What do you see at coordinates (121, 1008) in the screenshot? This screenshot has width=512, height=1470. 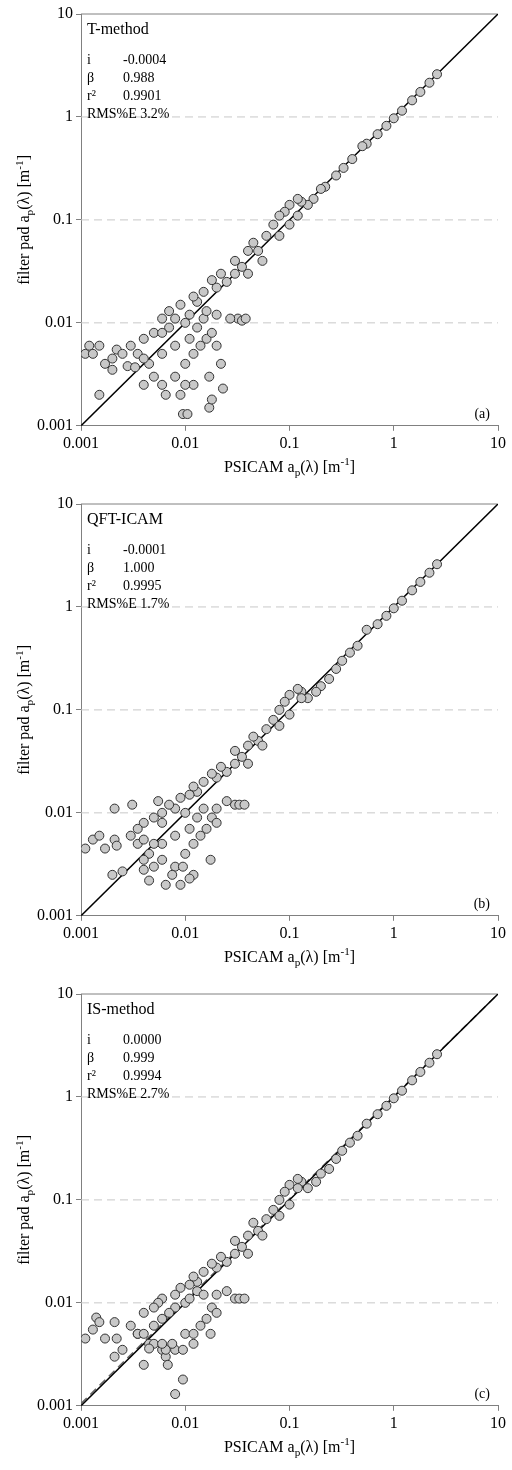 I see `annotation: IS-method` at bounding box center [121, 1008].